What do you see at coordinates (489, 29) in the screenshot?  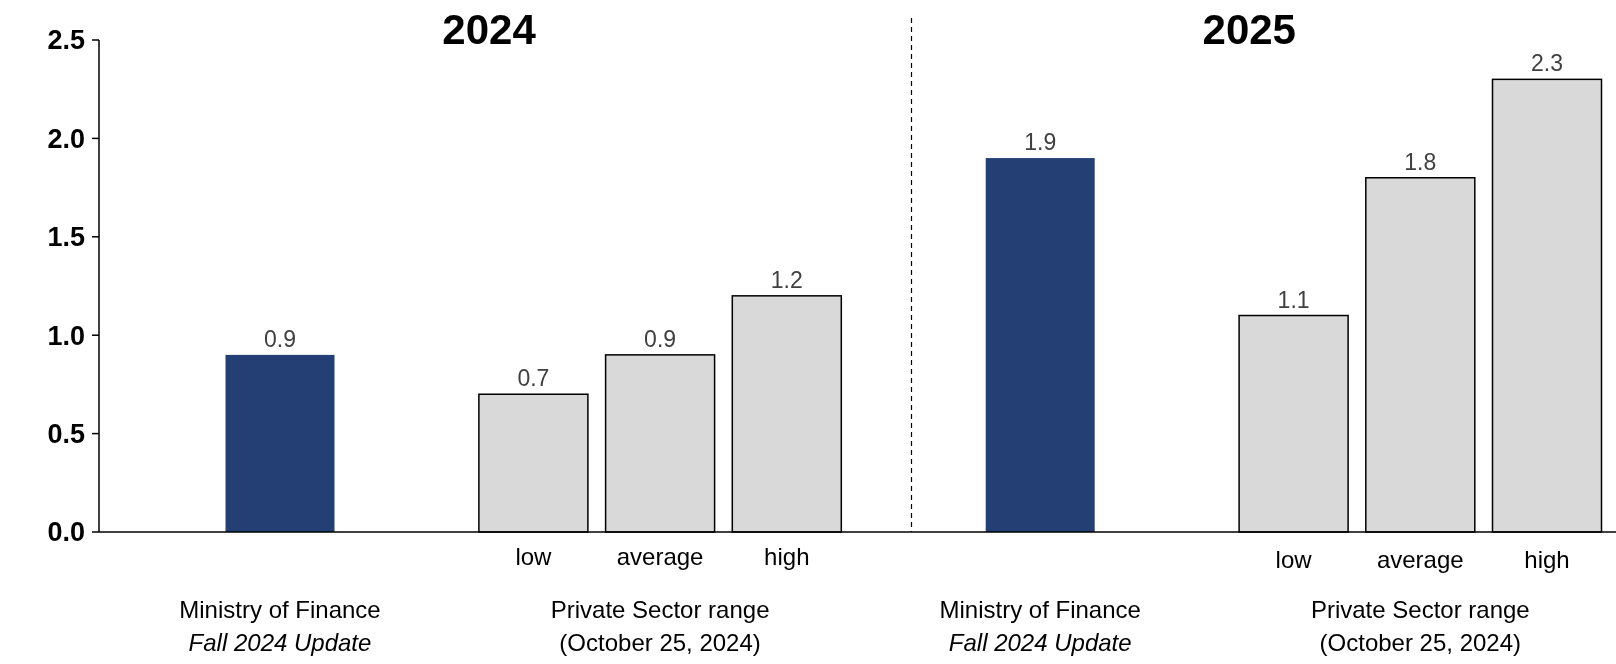 I see `annotation: 2024` at bounding box center [489, 29].